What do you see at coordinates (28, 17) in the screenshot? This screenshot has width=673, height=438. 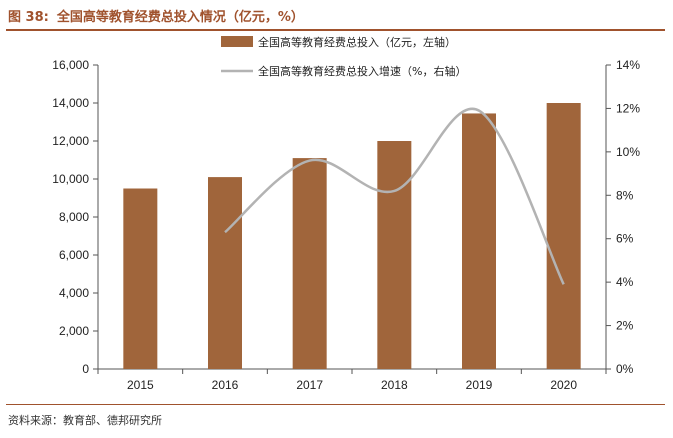 I see `figure-number: 图 38:` at bounding box center [28, 17].